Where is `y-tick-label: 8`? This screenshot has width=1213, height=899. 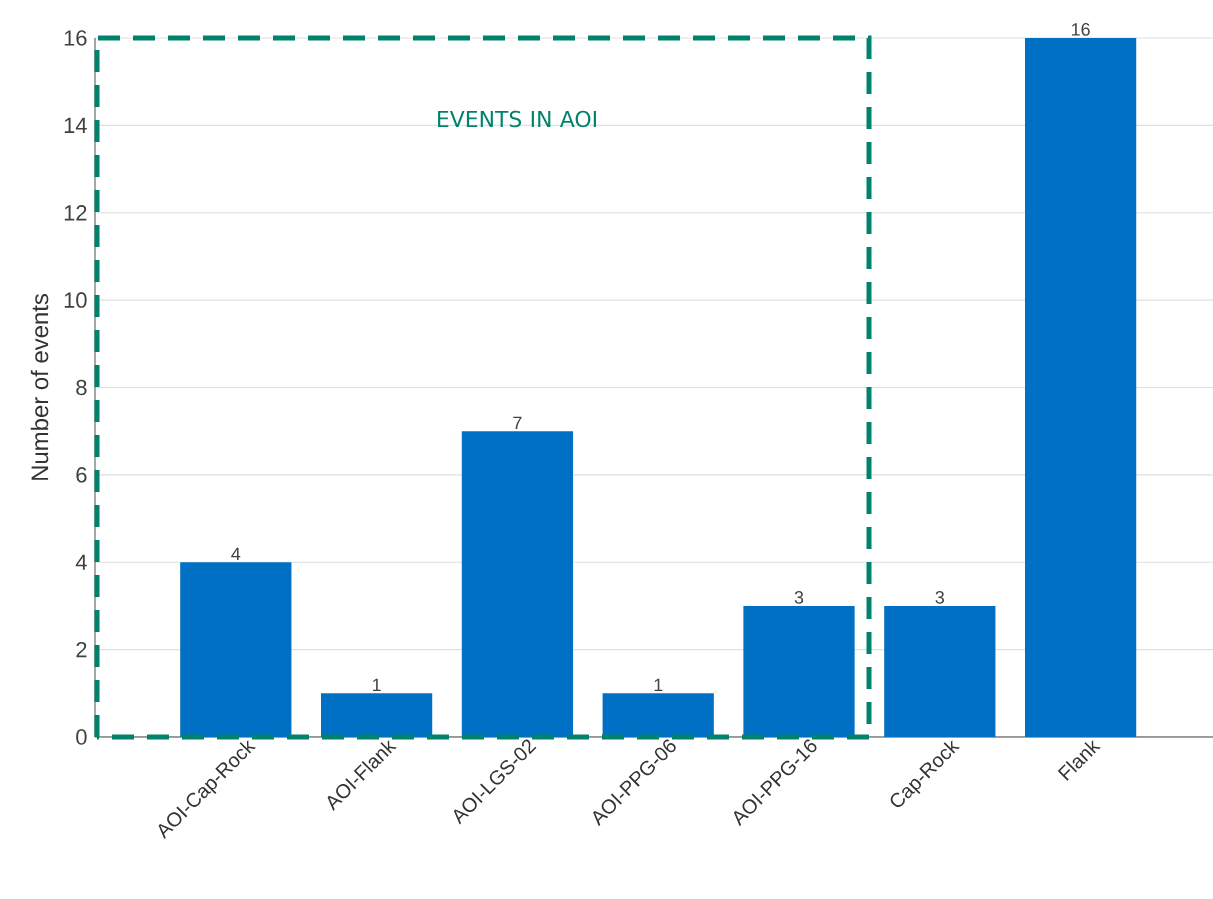 y-tick-label: 8 is located at coordinates (81, 387).